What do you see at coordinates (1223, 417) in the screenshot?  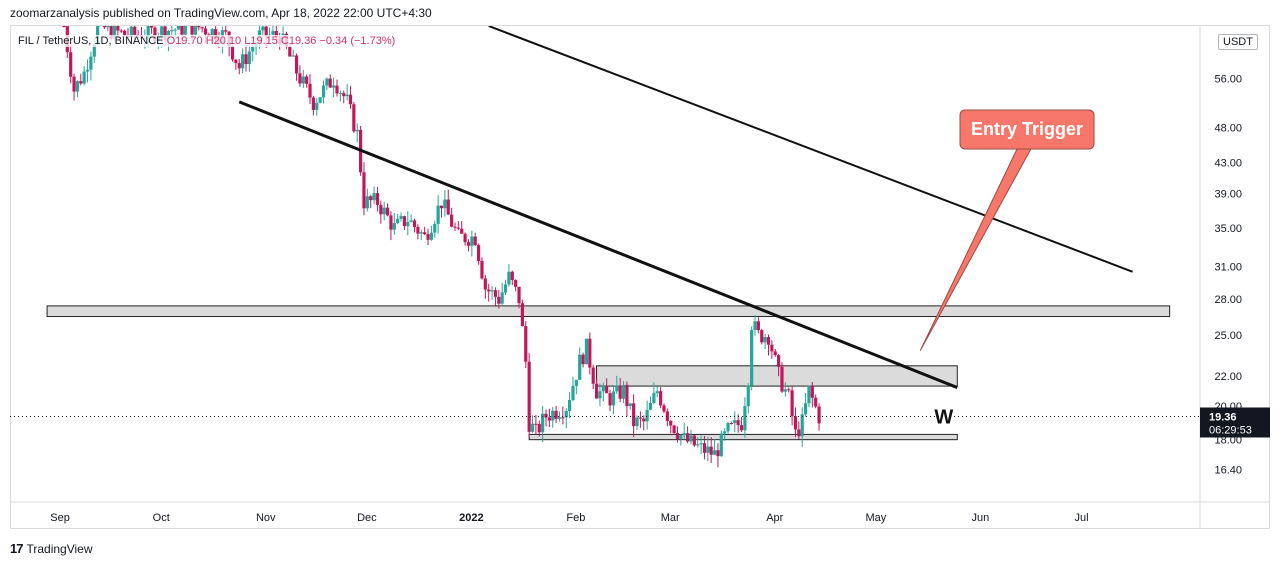 I see `last-price-value: 19.36` at bounding box center [1223, 417].